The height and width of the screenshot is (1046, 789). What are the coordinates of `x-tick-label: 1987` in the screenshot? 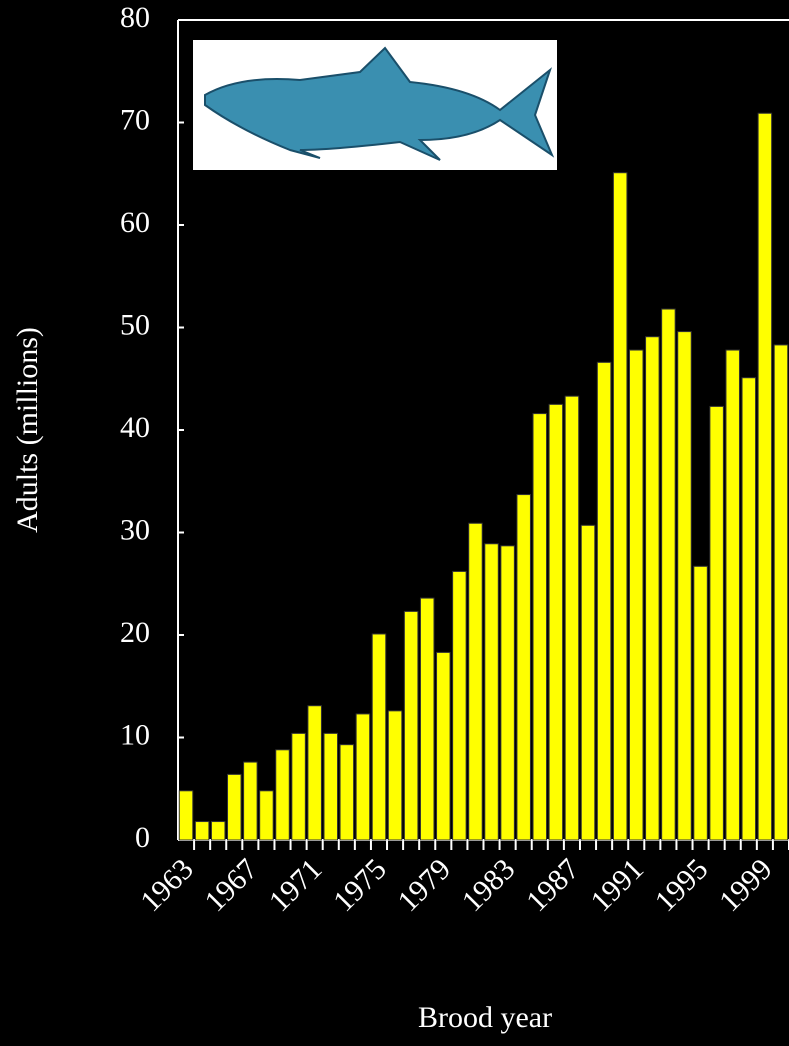 It's located at (553, 885).